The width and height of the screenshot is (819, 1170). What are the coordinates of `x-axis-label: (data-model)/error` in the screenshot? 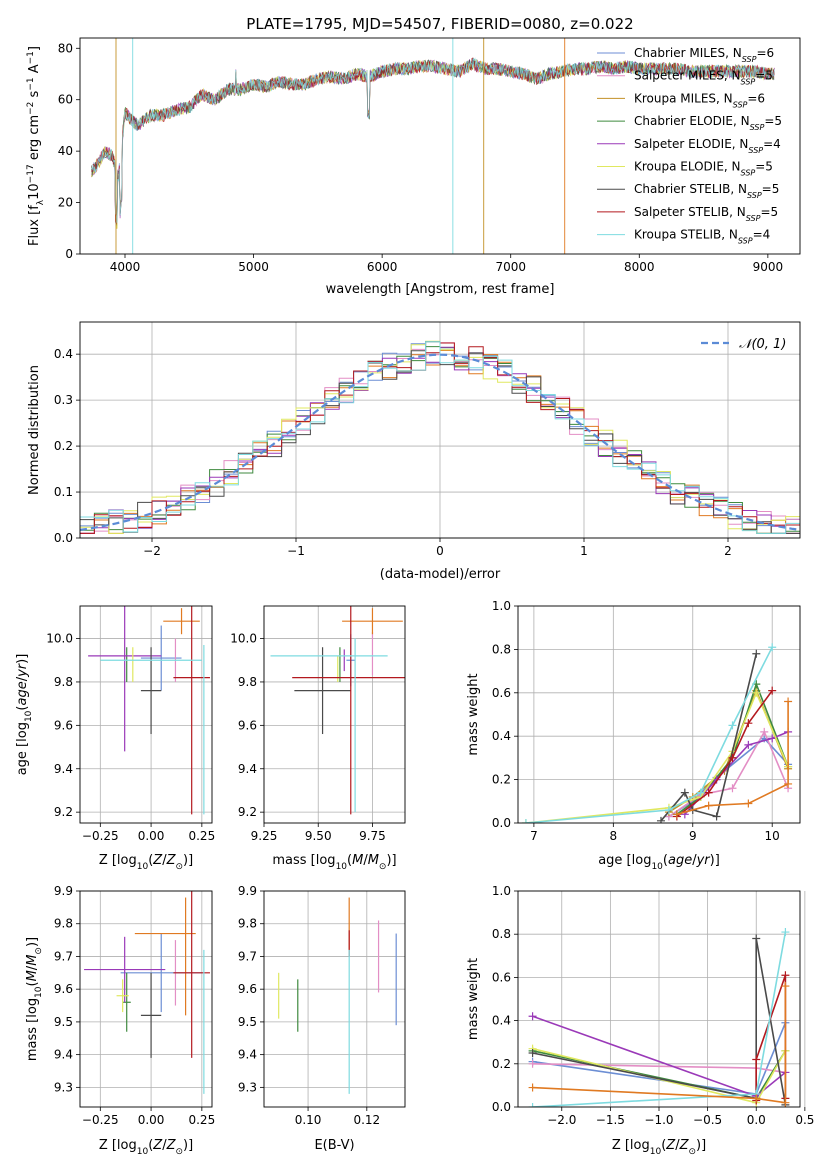 It's located at (440, 574).